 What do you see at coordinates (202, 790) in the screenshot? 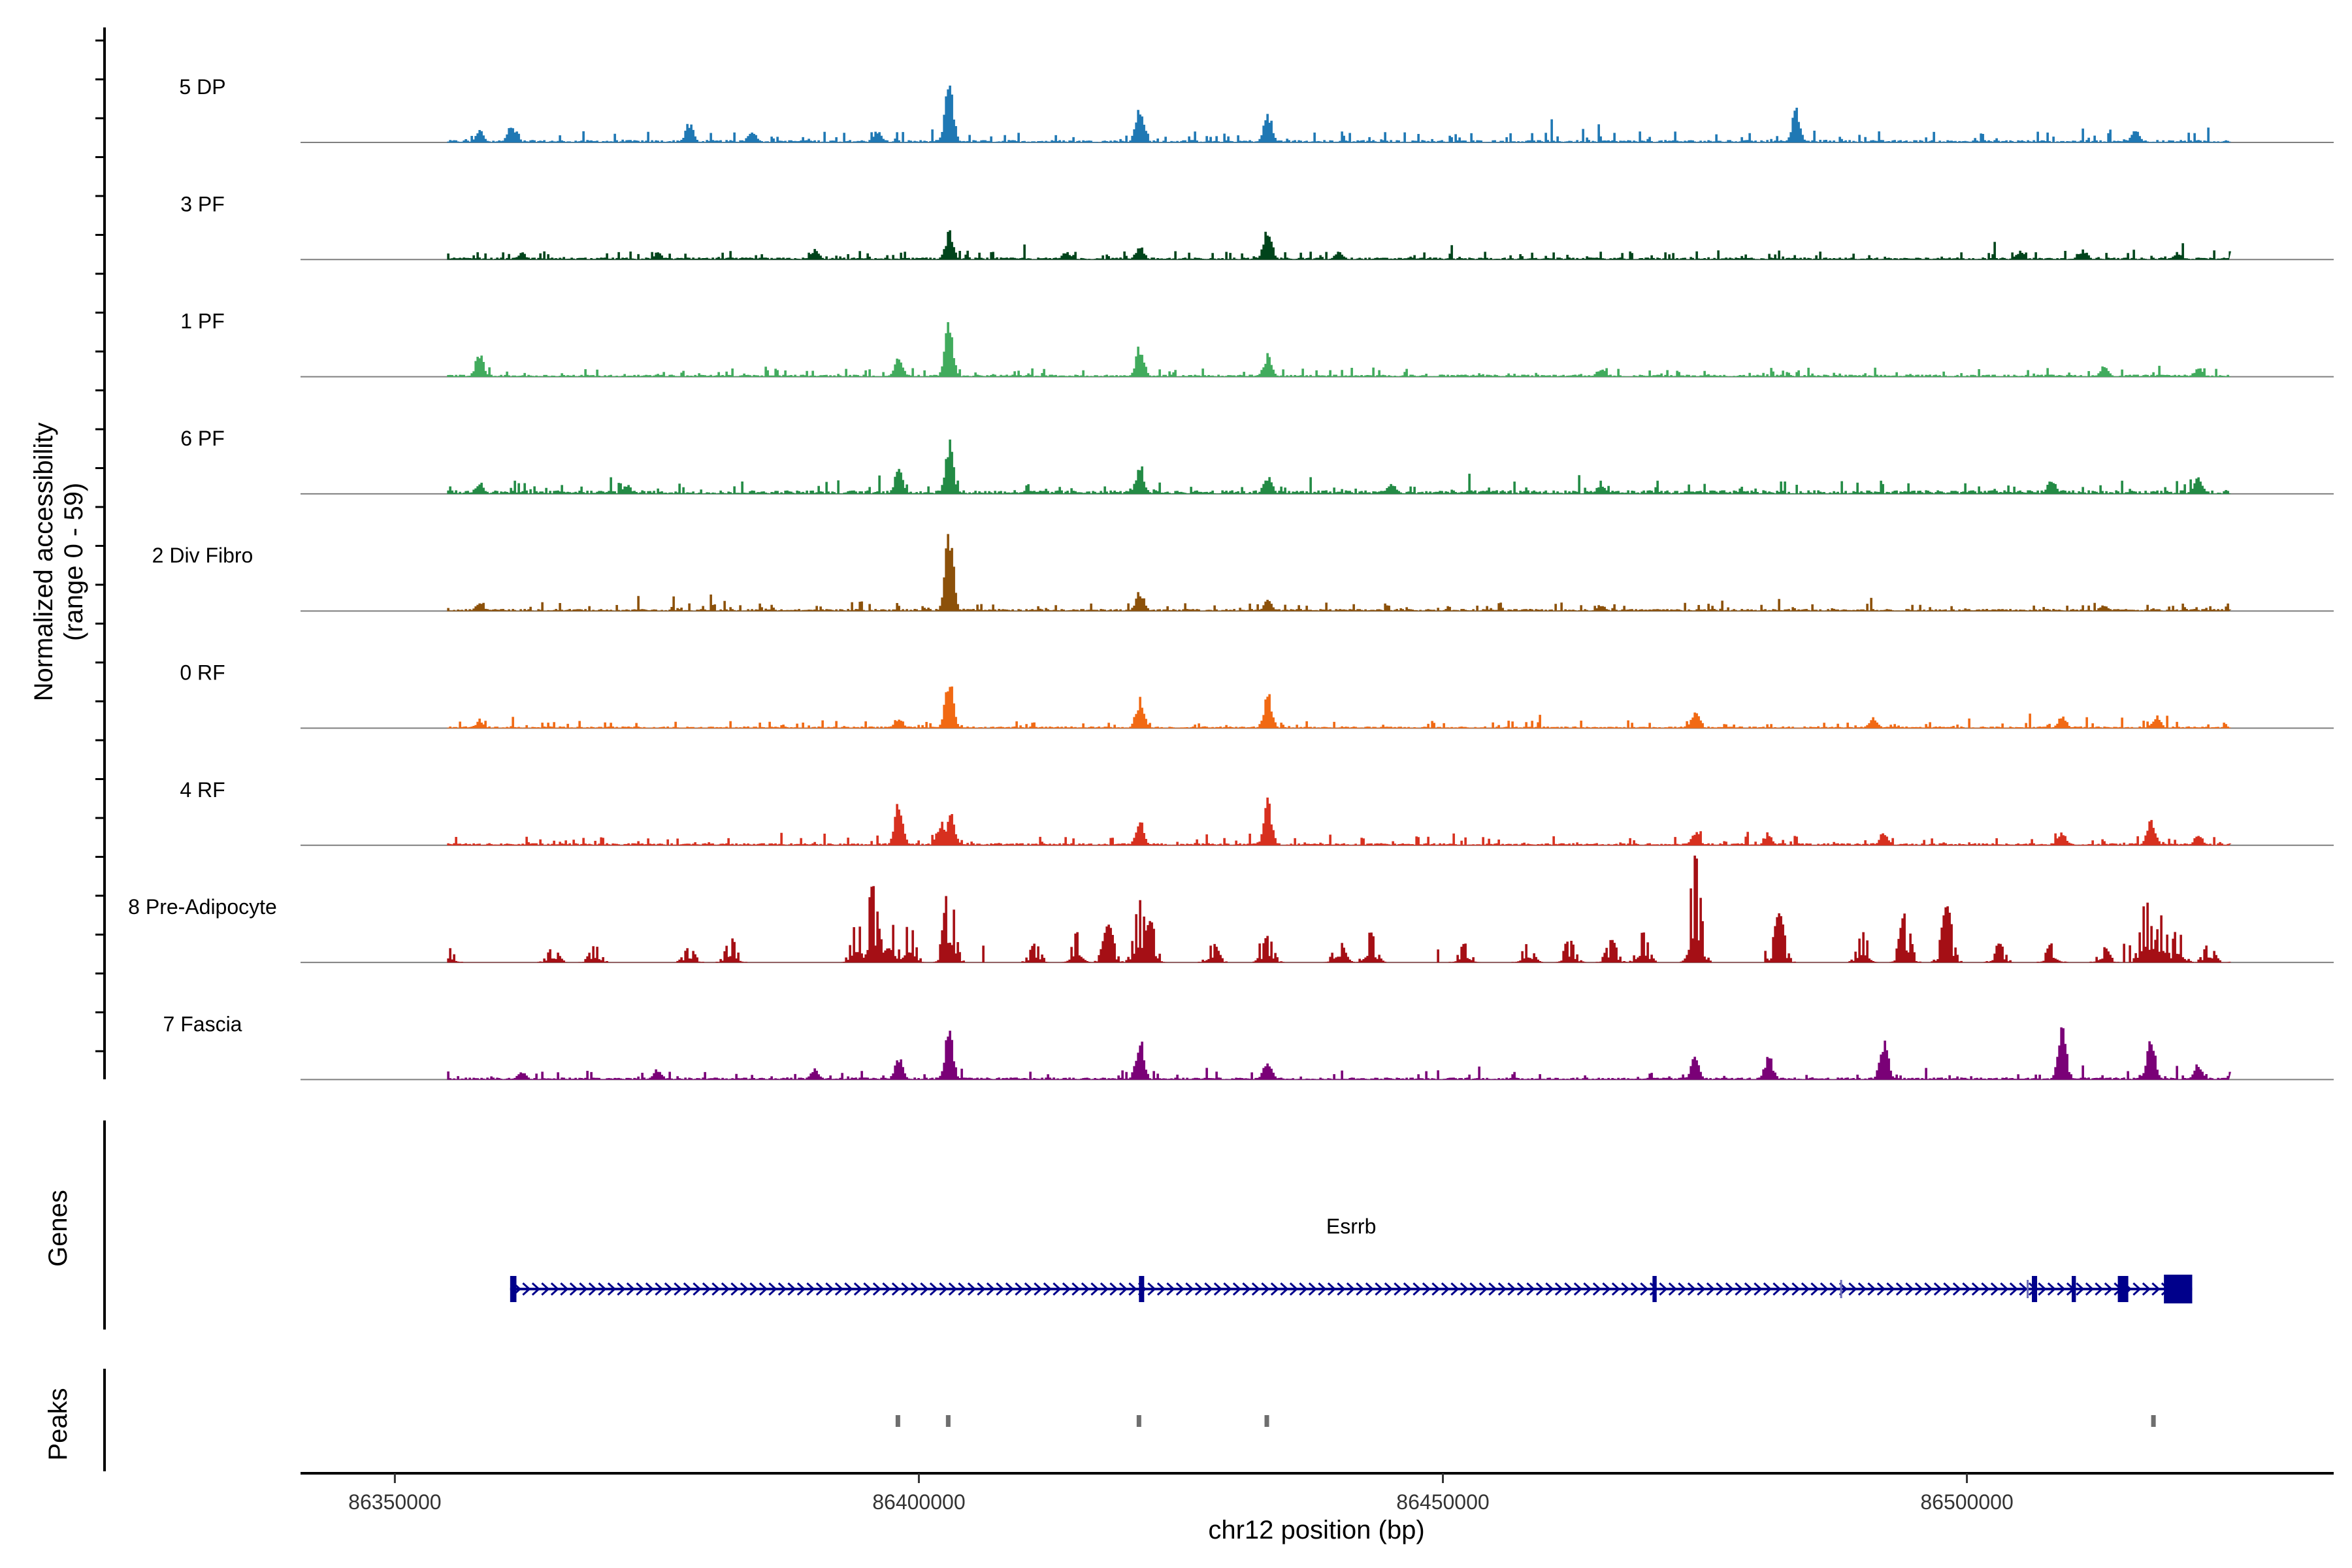
I see `track-label: 4 RF` at bounding box center [202, 790].